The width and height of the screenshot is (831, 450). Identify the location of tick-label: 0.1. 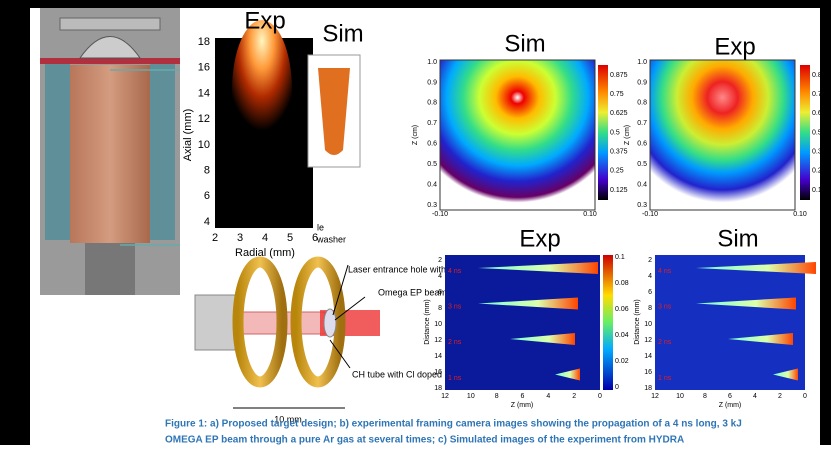
(620, 257).